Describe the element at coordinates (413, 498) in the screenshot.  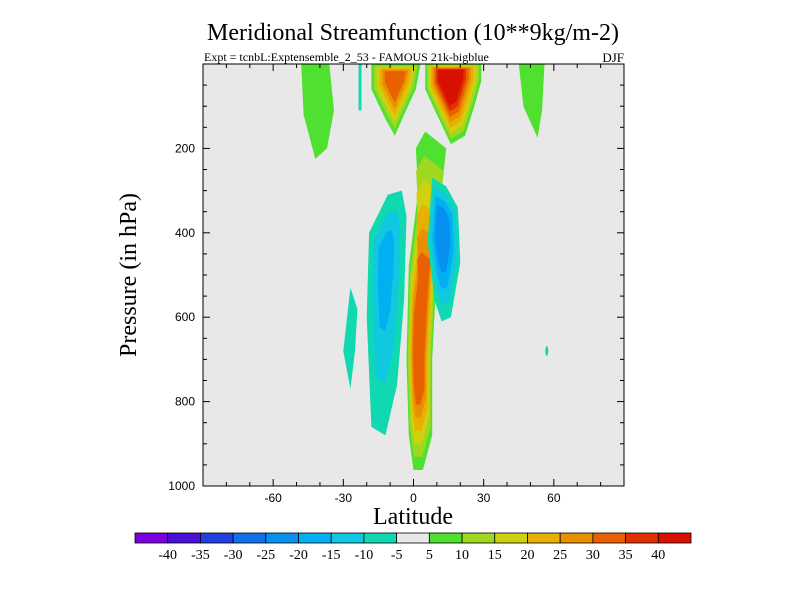
I see `x-tick-label: 0` at that location.